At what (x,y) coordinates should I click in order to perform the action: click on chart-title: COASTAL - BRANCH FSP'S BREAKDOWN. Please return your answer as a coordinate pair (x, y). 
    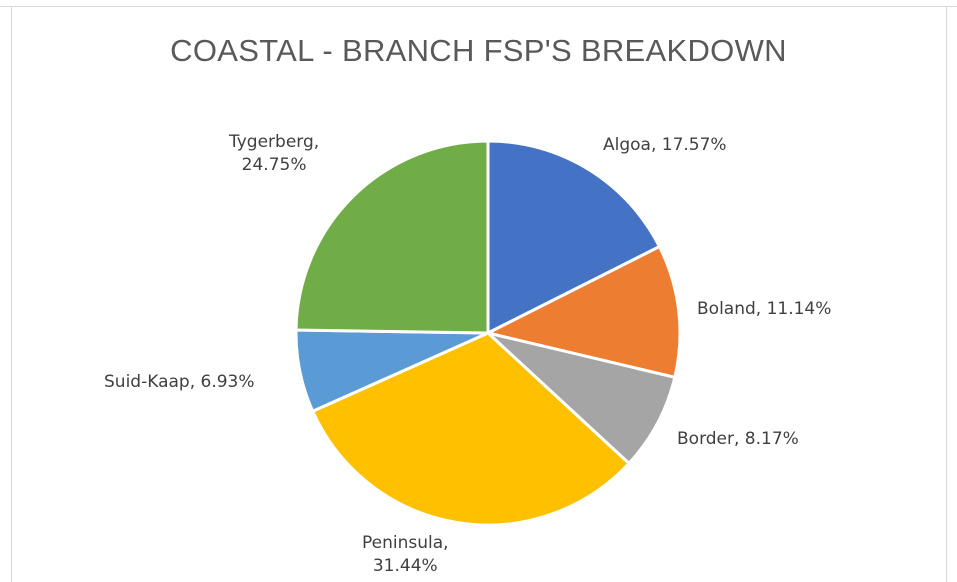
    Looking at the image, I should click on (478, 50).